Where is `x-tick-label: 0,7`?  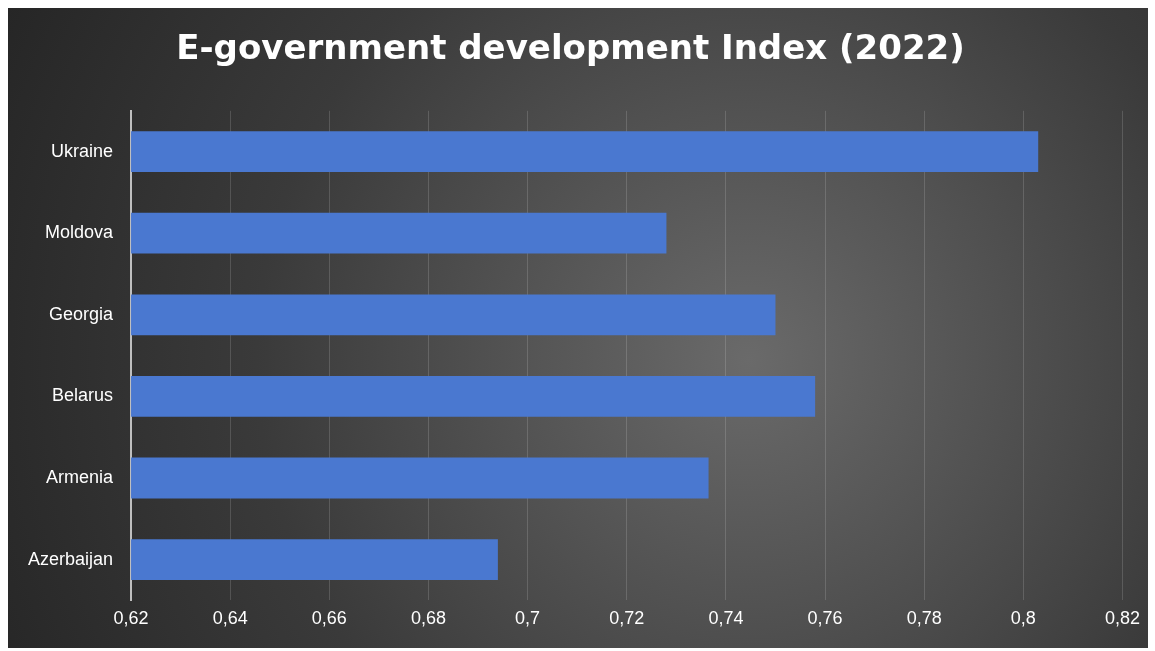
x-tick-label: 0,7 is located at coordinates (528, 618).